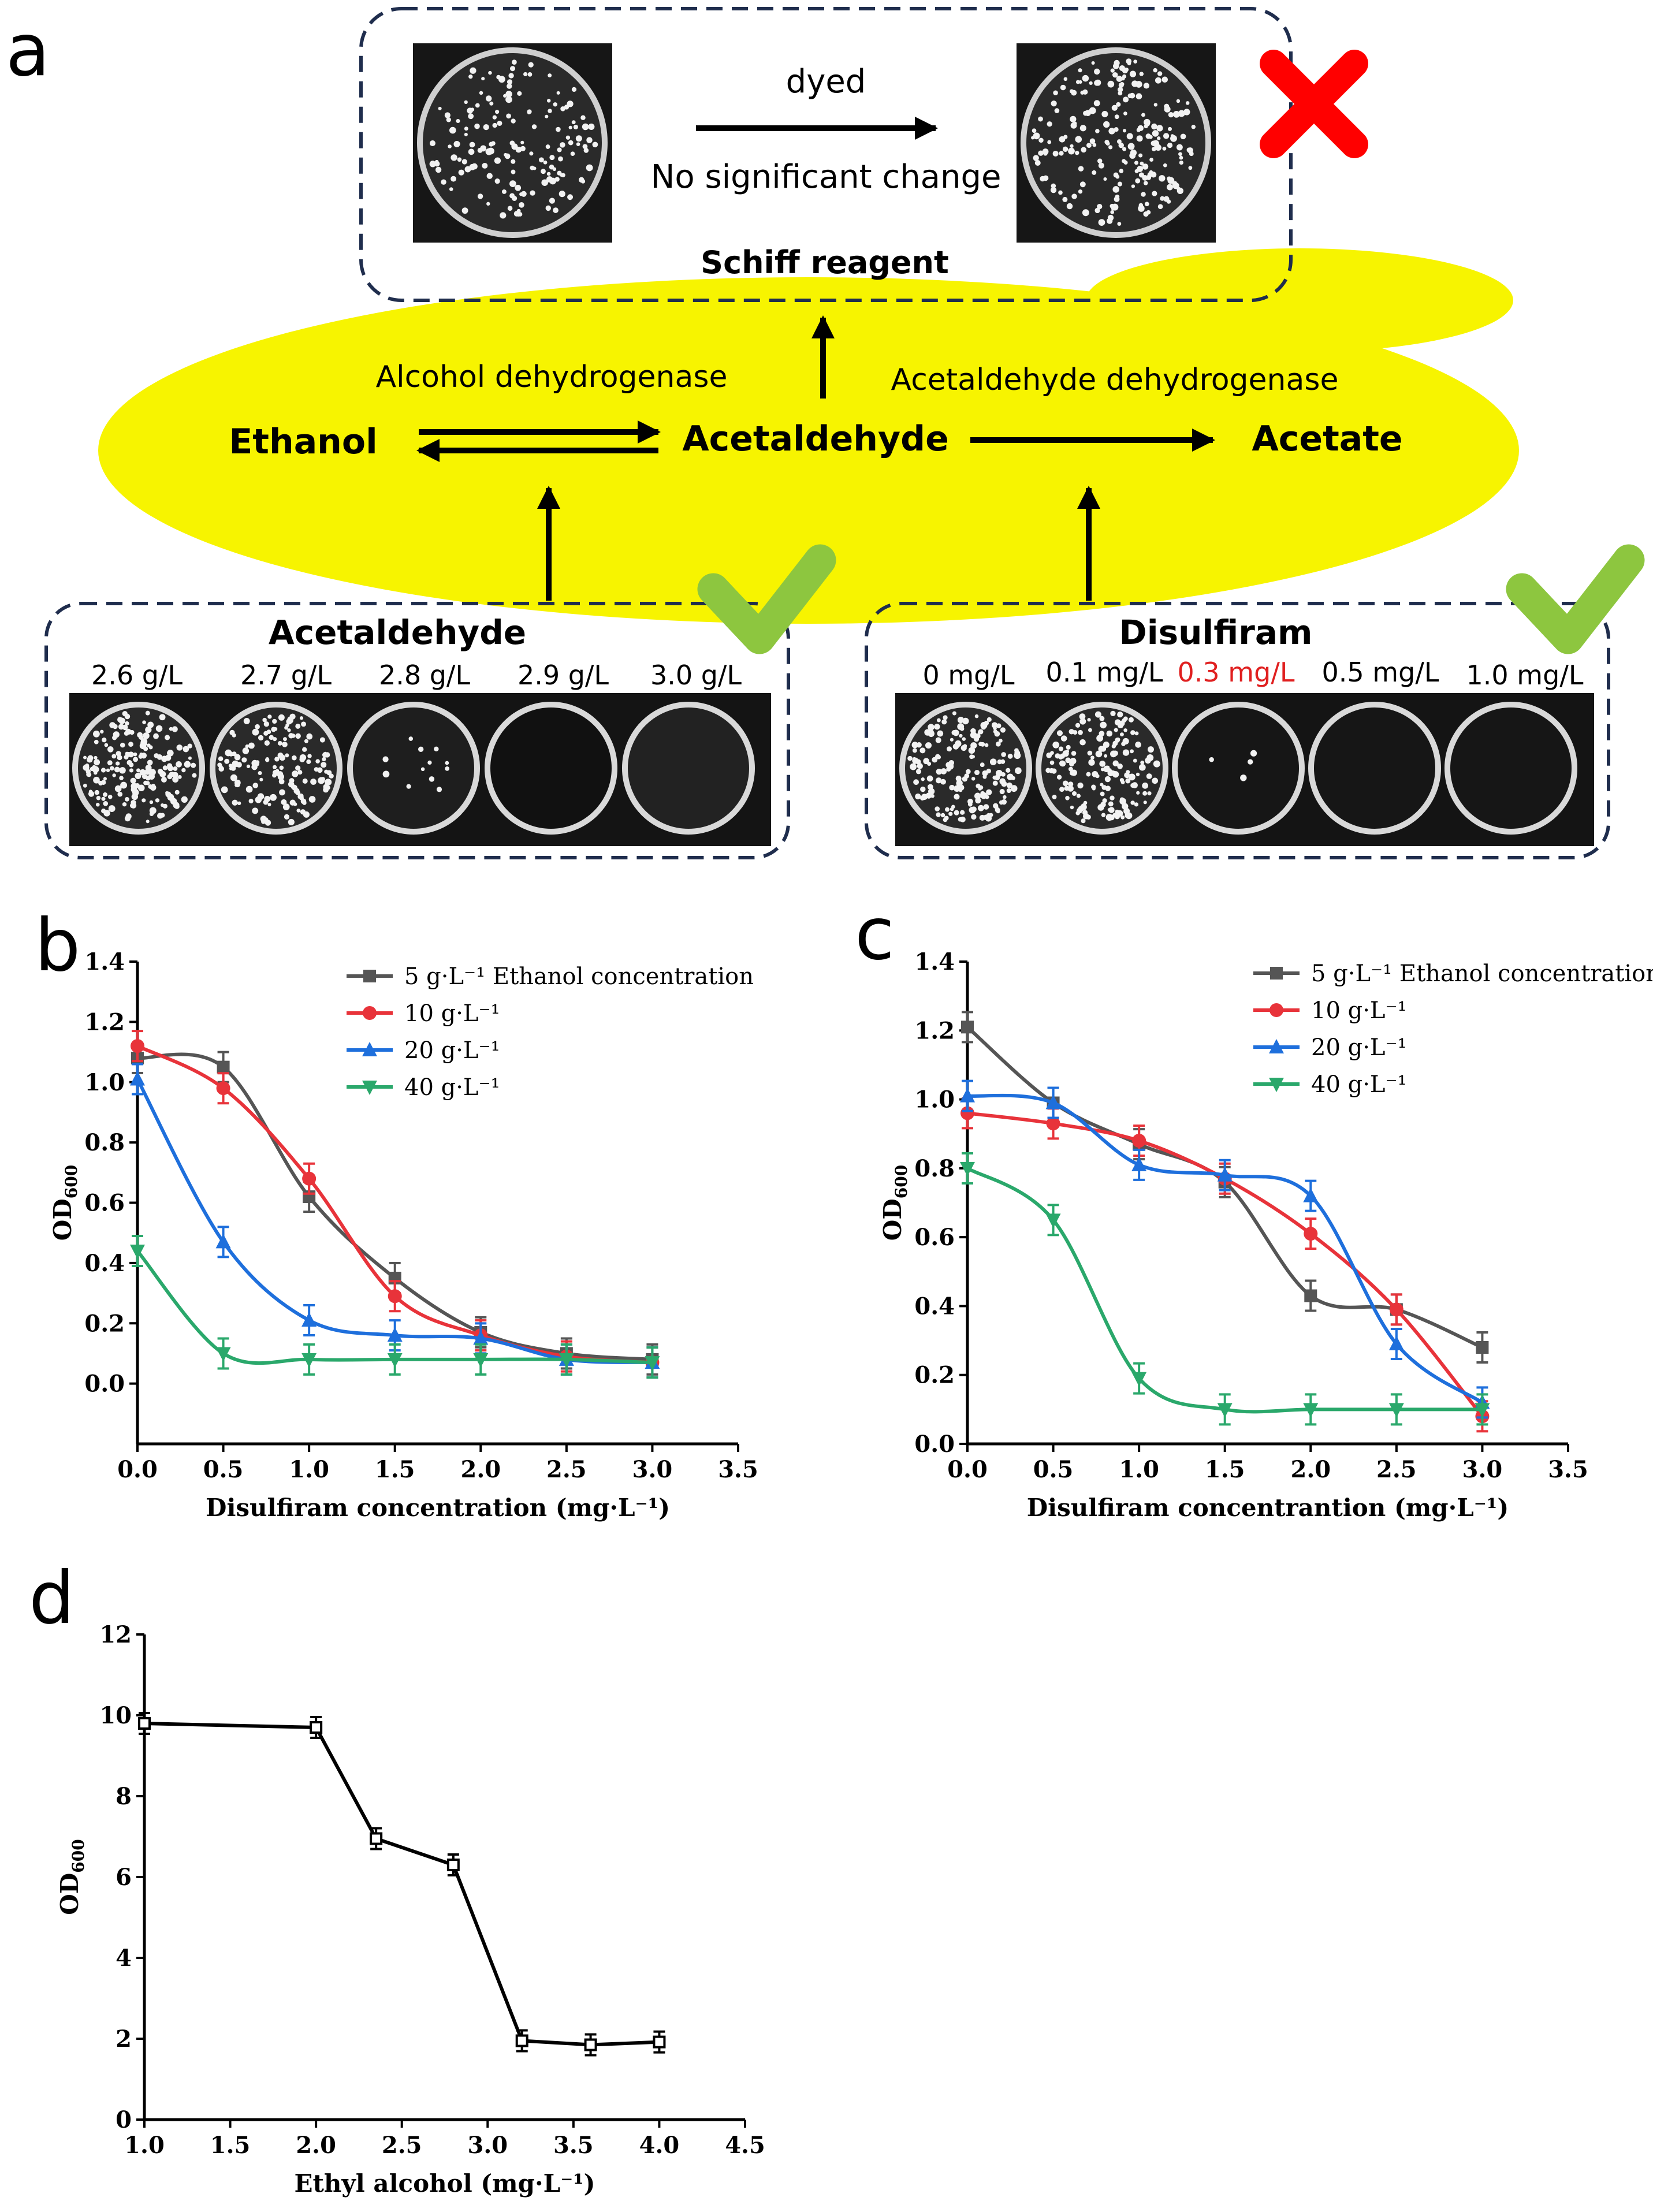 This screenshot has height=2212, width=1653. I want to click on conc-label: 0.5 mg/L, so click(1380, 672).